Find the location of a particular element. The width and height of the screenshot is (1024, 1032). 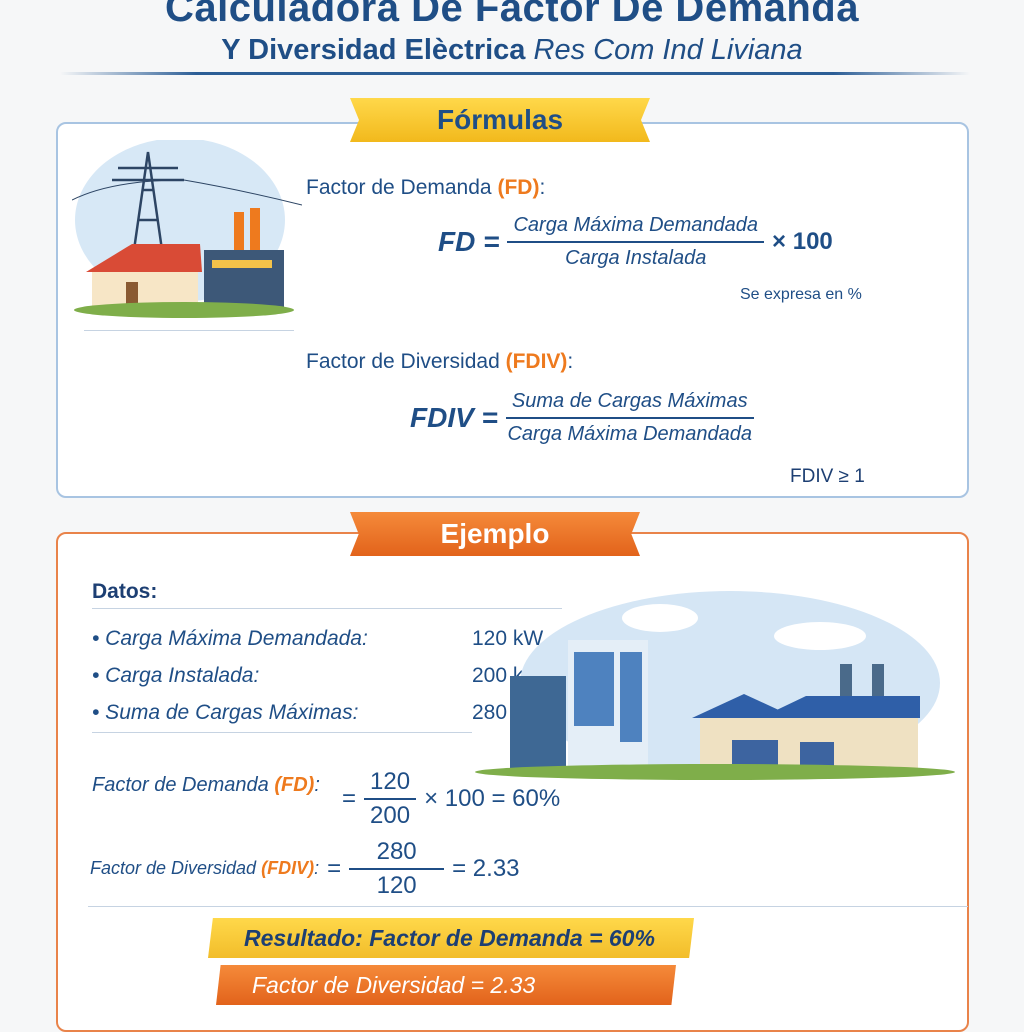

fd-note: Se expresa en % is located at coordinates (801, 294).